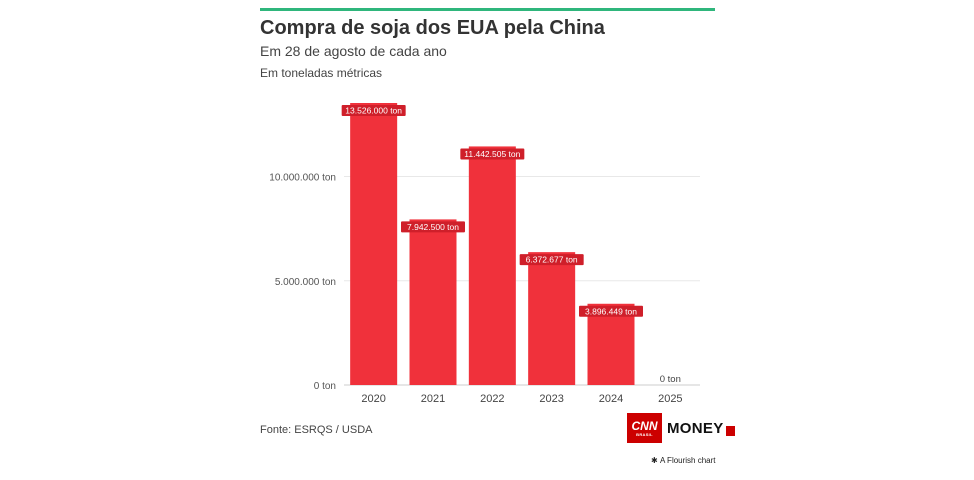 The width and height of the screenshot is (974, 480). Describe the element at coordinates (695, 428) in the screenshot. I see `money-logo-text: MONEY` at that location.